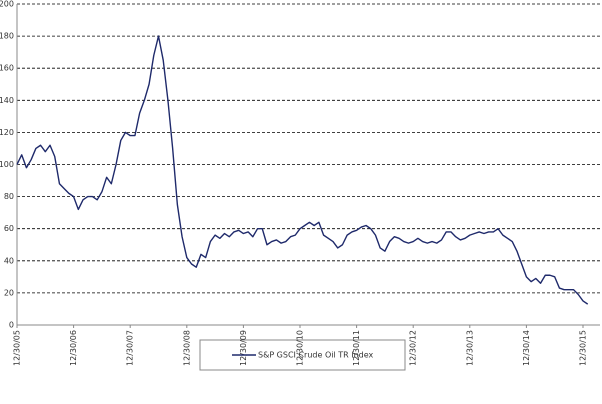  I want to click on legend-box, so click(302, 355).